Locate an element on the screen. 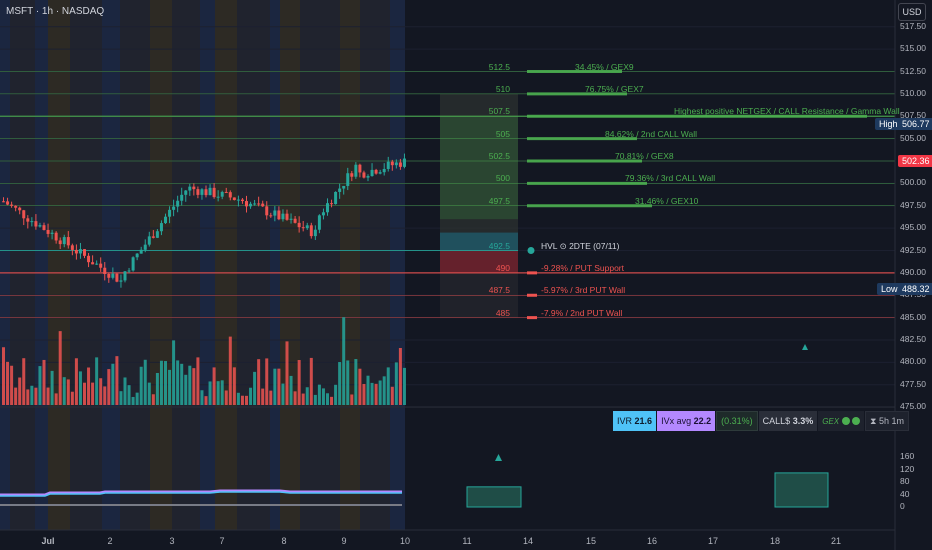 This screenshot has height=550, width=932. date-axis-label: 16 is located at coordinates (652, 541).